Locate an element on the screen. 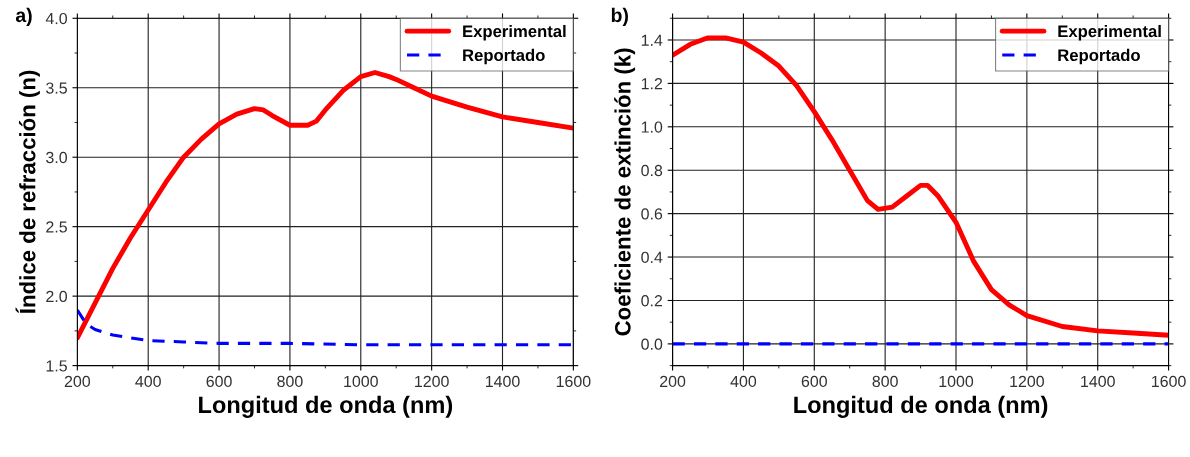  y-tick-label: 0.2 is located at coordinates (652, 301).